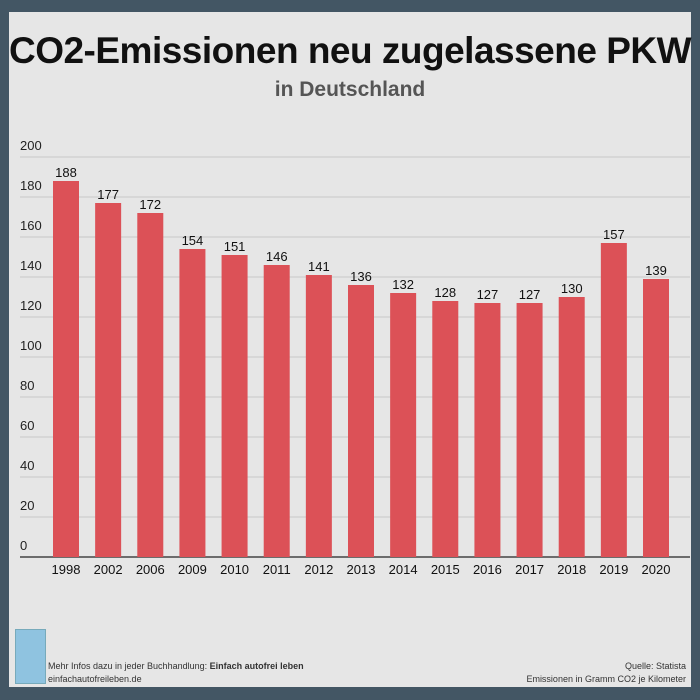 Image resolution: width=700 pixels, height=700 pixels. I want to click on x-tick-label: 2011, so click(277, 569).